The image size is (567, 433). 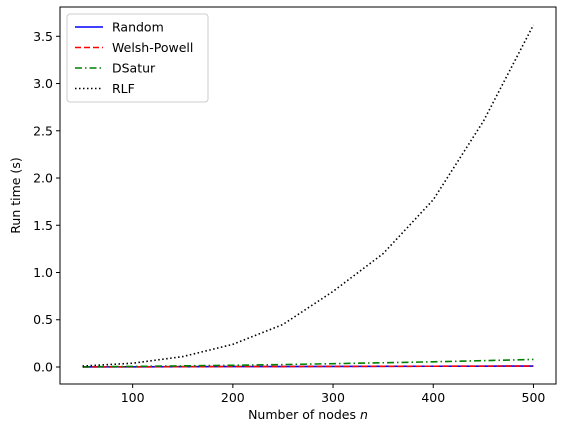 What do you see at coordinates (43, 225) in the screenshot?
I see `y-tick-label: 1.5` at bounding box center [43, 225].